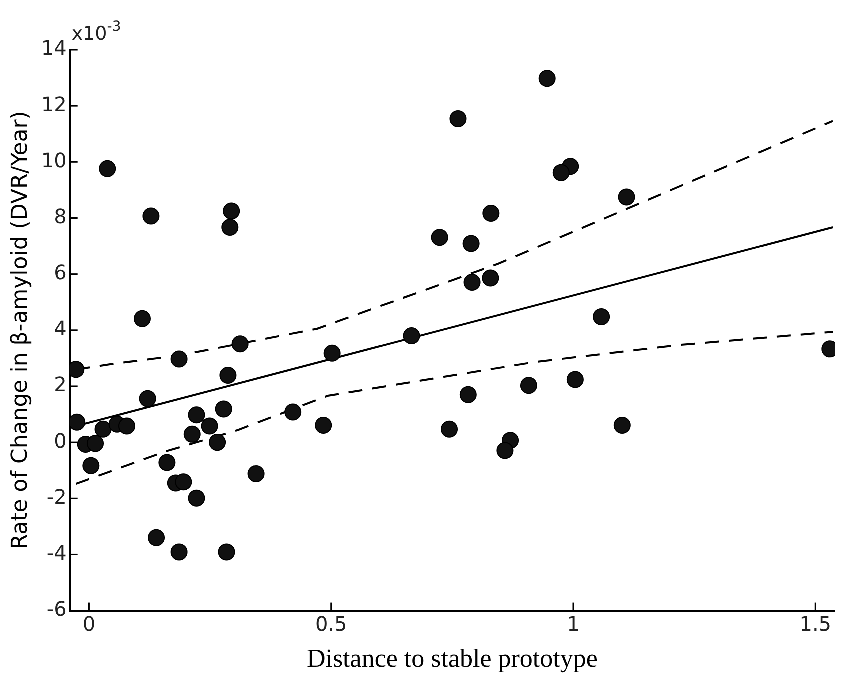 The image size is (853, 680). What do you see at coordinates (54, 104) in the screenshot?
I see `y-tick-label: 12` at bounding box center [54, 104].